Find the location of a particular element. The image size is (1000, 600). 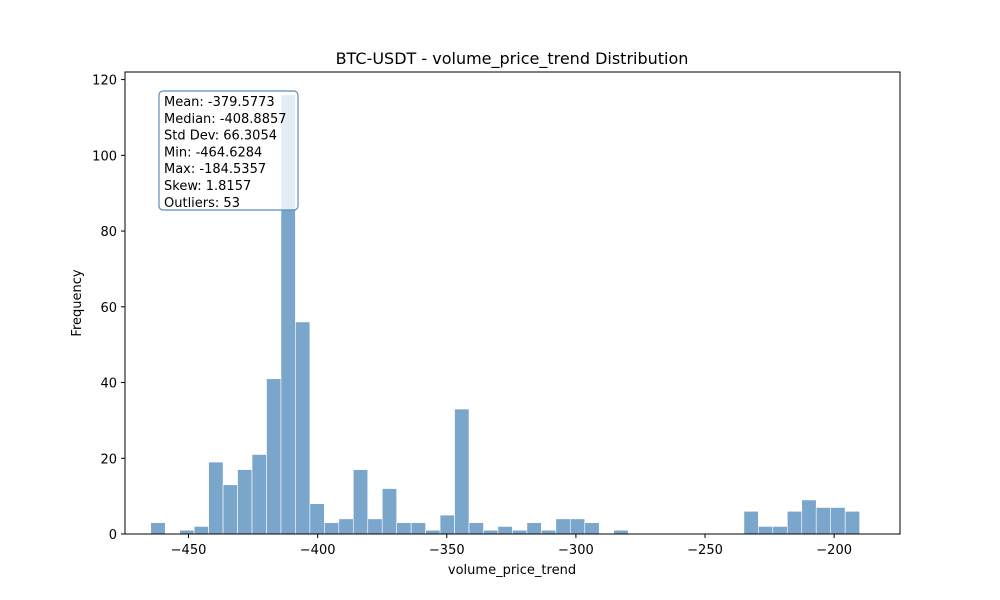

stats-line: Std Dev: 66.3054 is located at coordinates (220, 136).